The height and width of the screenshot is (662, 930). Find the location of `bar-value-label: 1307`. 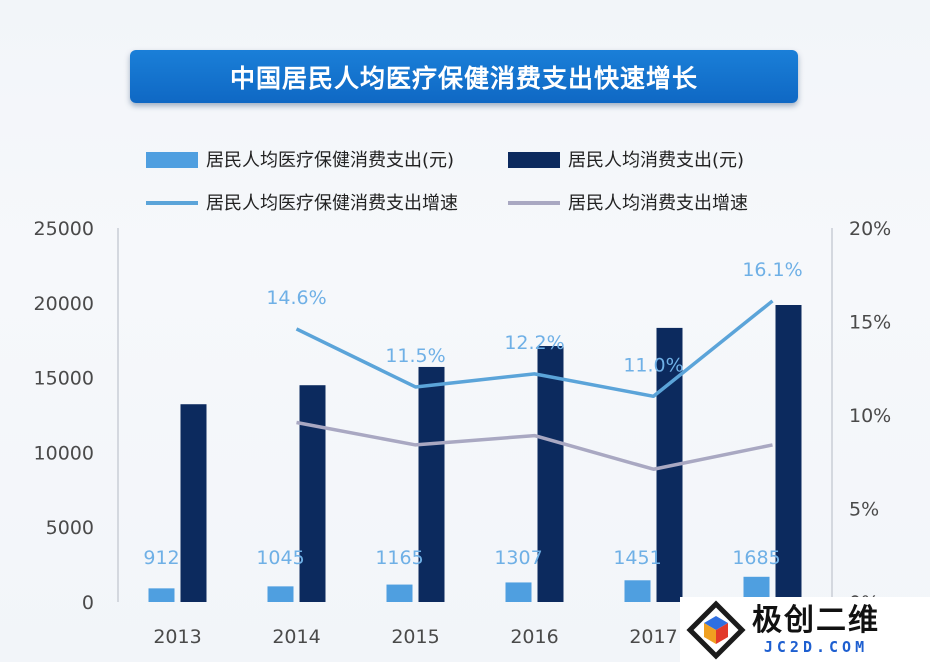

bar-value-label: 1307 is located at coordinates (518, 558).